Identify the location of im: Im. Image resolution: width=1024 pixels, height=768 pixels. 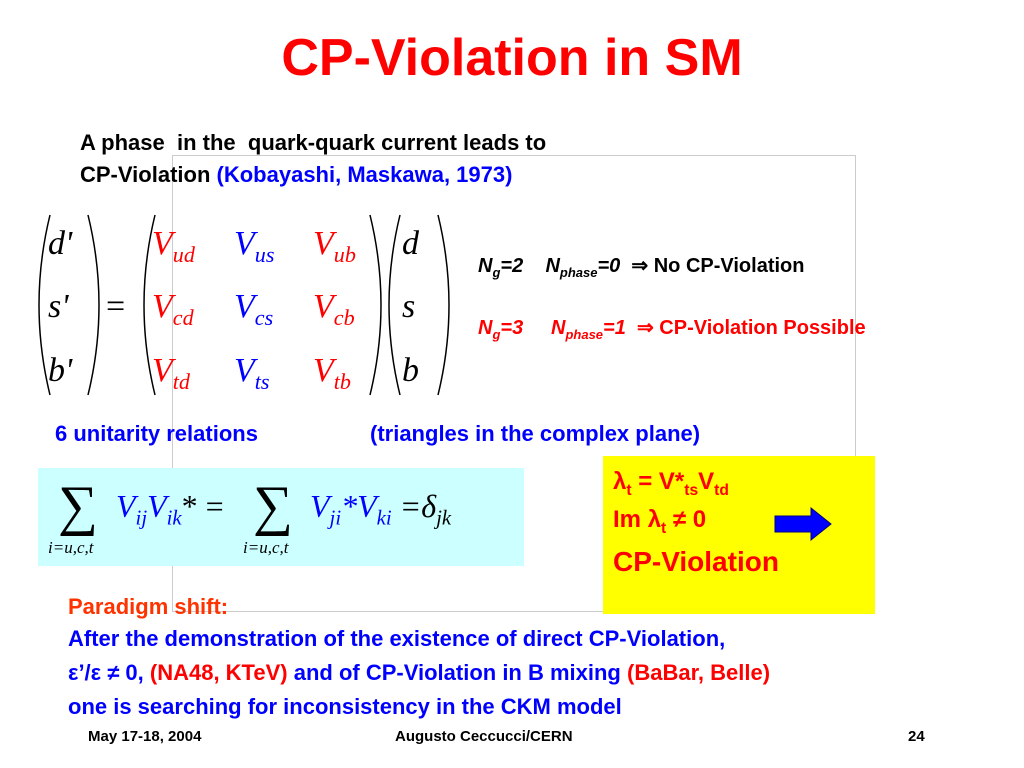
(630, 519).